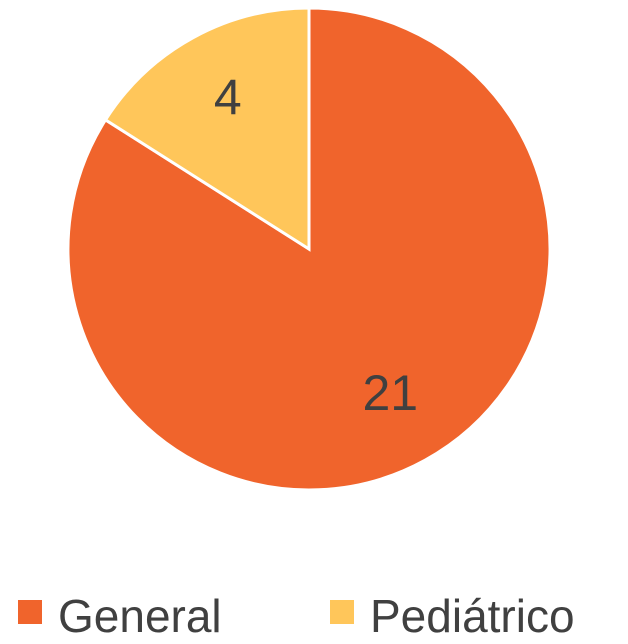 The height and width of the screenshot is (644, 628). I want to click on data-label: 21, so click(390, 393).